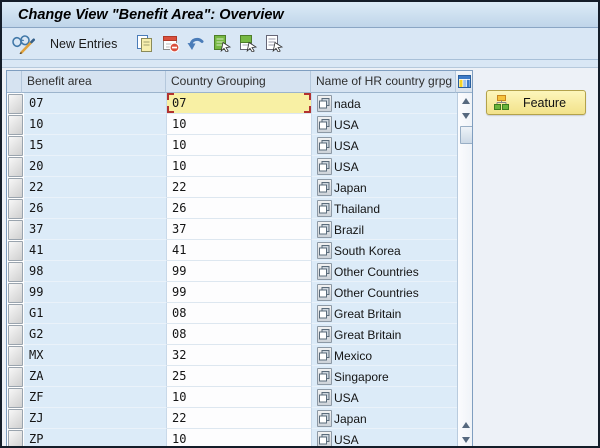 The width and height of the screenshot is (600, 448). I want to click on header-country-name: Name of HR country grpg, so click(383, 82).